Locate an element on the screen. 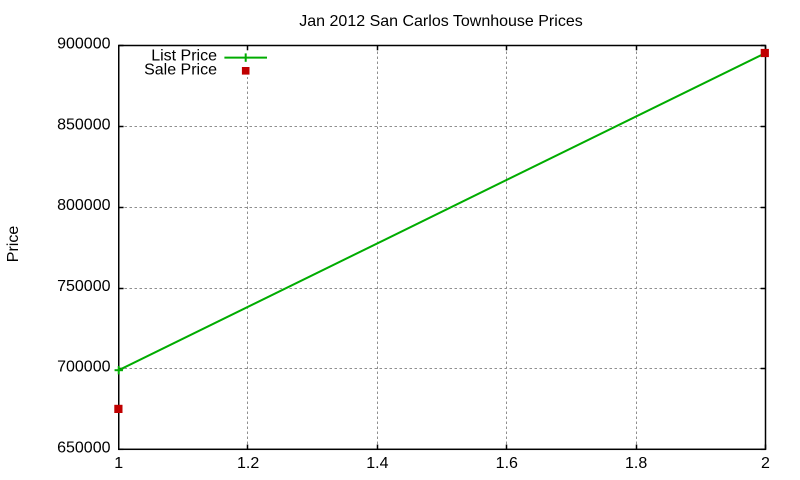  svg-text: 900000 is located at coordinates (83, 44).